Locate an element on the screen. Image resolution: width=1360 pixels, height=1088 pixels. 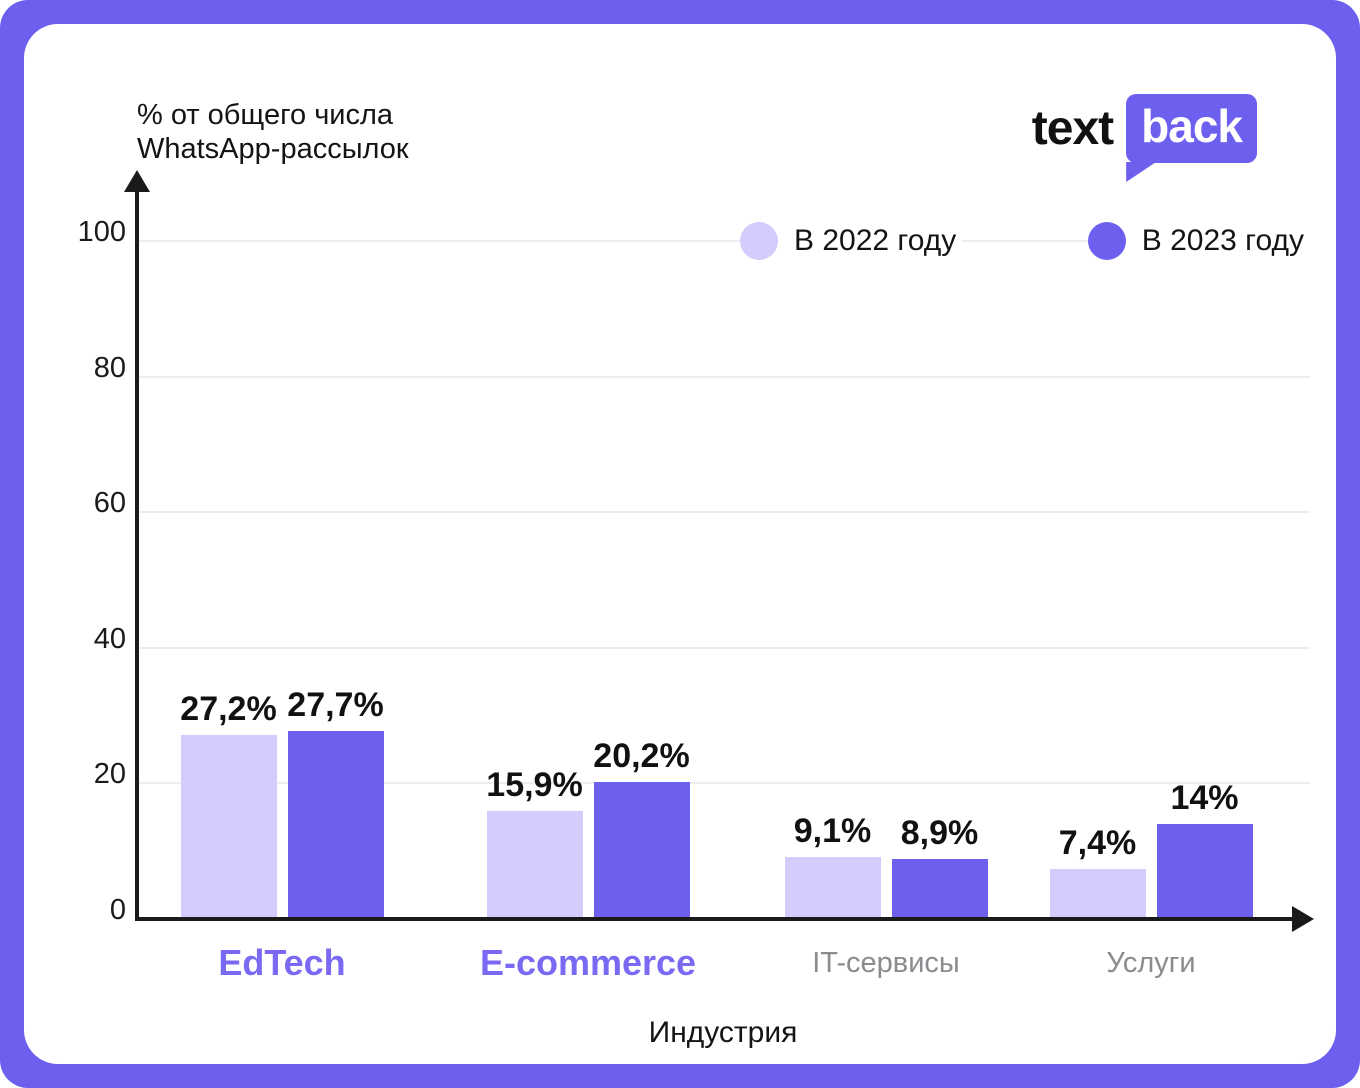
legend-label-2022: В 2022 году is located at coordinates (875, 240).